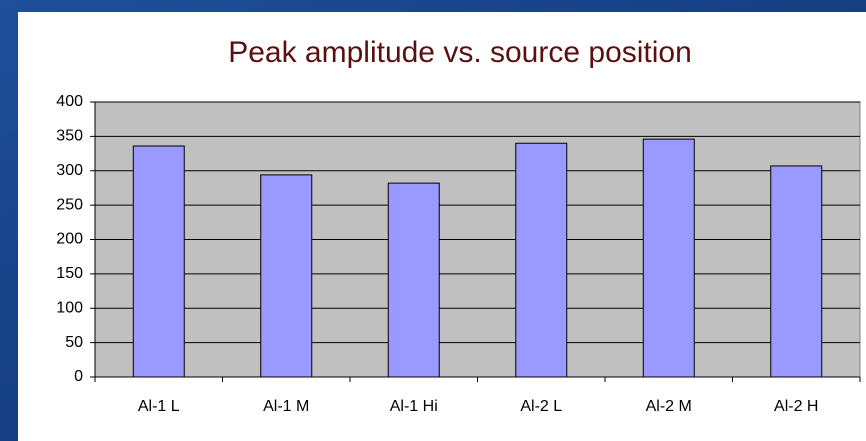 This screenshot has height=441, width=866. I want to click on y-tick-label: 400, so click(69, 101).